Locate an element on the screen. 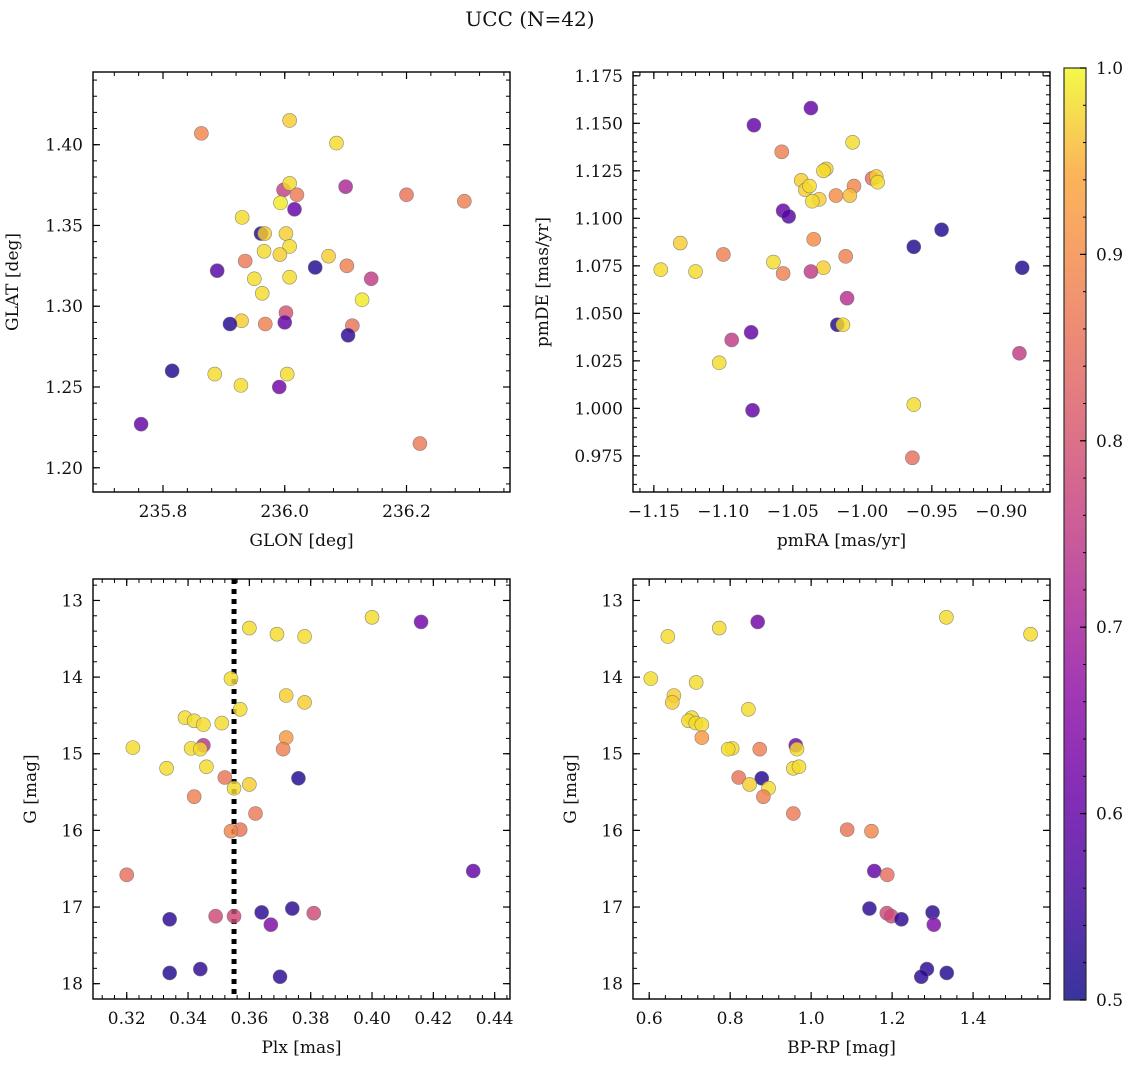 This screenshot has width=1136, height=1067. y-tick-label: 1.000 is located at coordinates (598, 409).